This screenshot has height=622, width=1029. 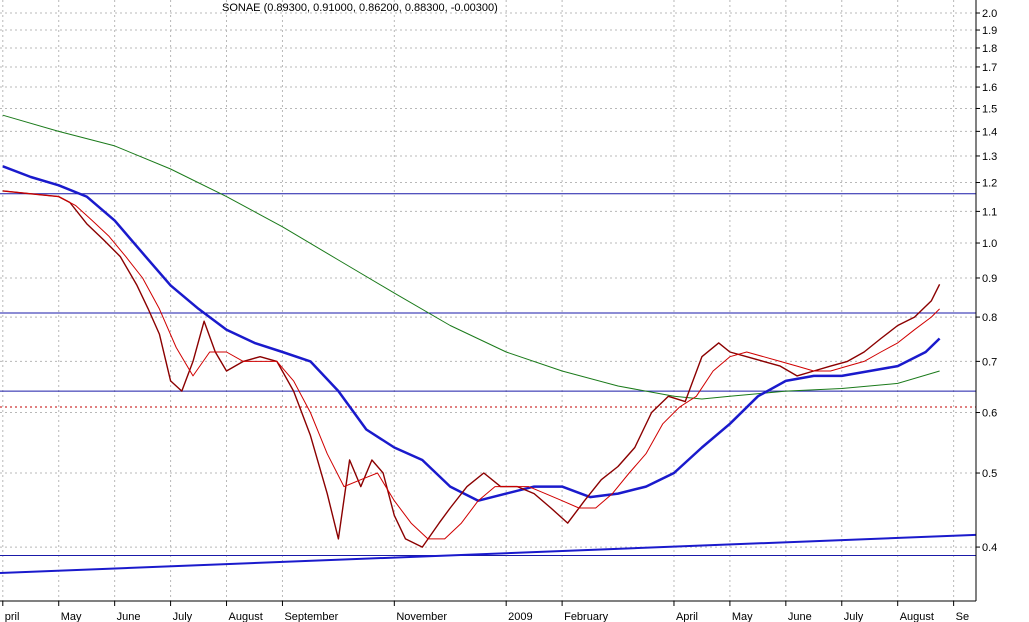 I want to click on x-tick-label: September, so click(x=311, y=616).